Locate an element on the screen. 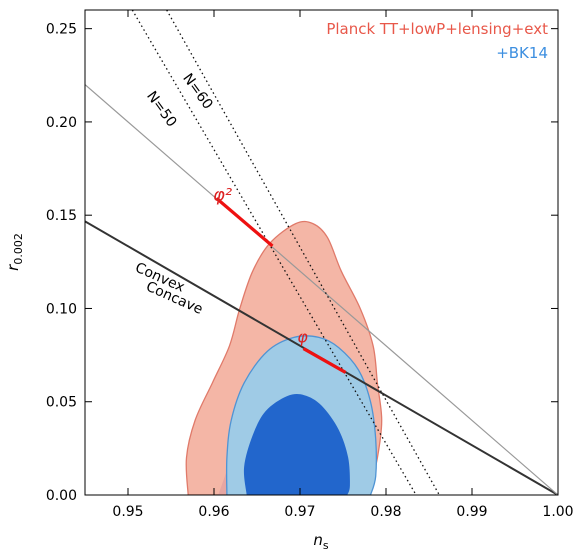 Image resolution: width=578 pixels, height=553 pixels. x-tick-label: 0.98 is located at coordinates (385, 512).